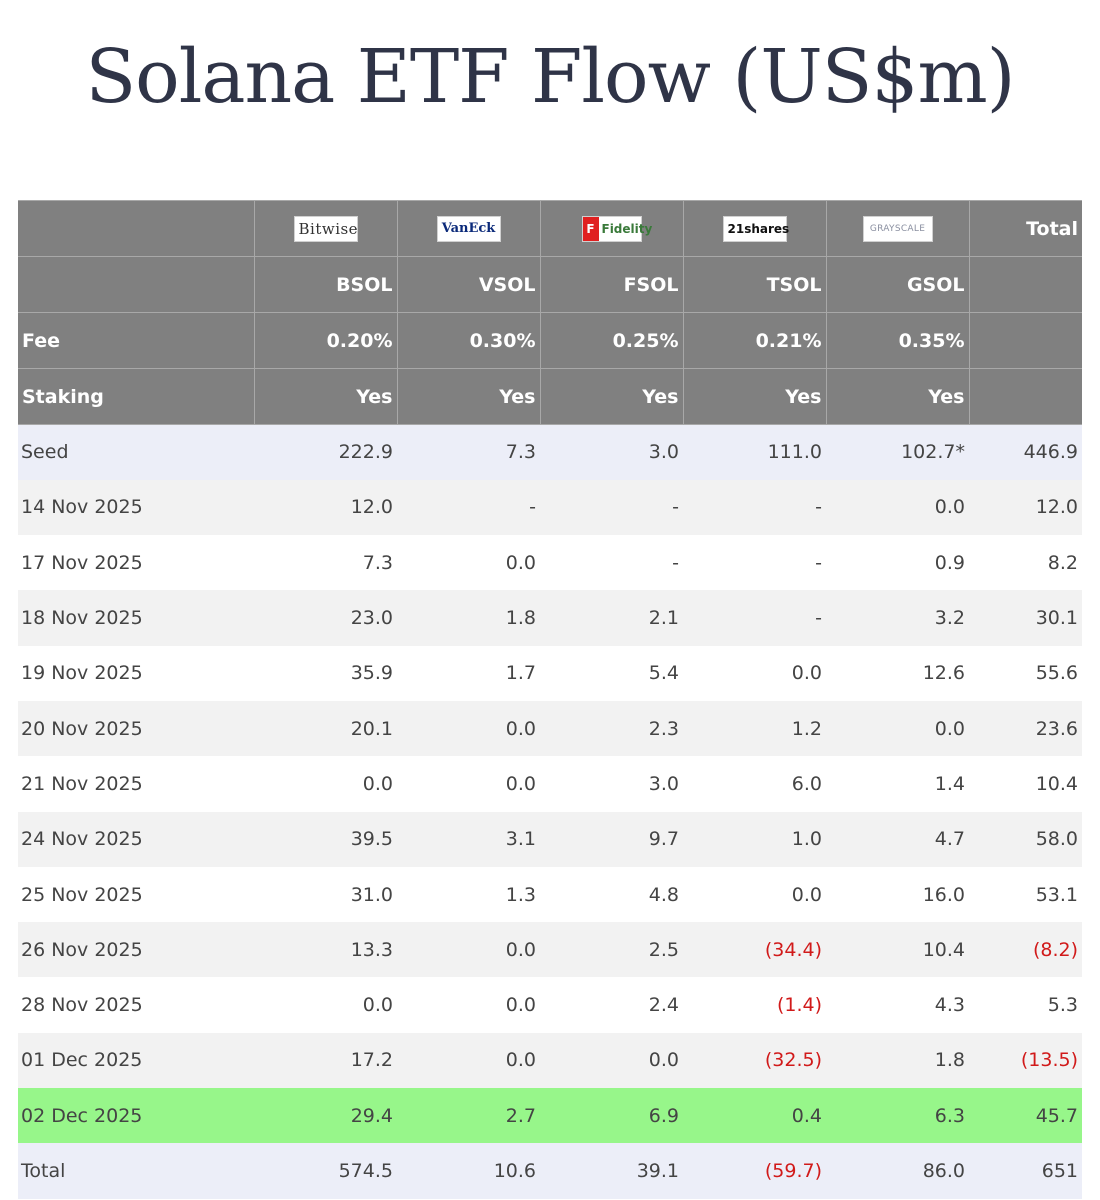  What do you see at coordinates (550, 839) in the screenshot?
I see `table-row: 24 Nov 2025 39.5 3.1 9.7 1.0 4.7 58.0` at bounding box center [550, 839].